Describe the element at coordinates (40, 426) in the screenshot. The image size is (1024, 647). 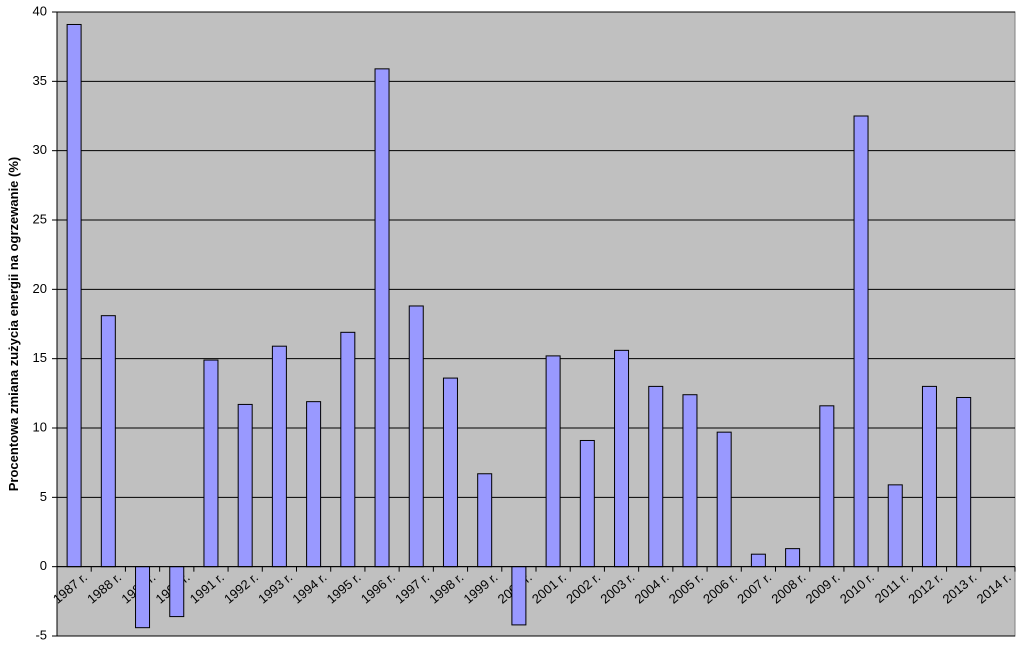
I see `y-tick-label: 10` at that location.